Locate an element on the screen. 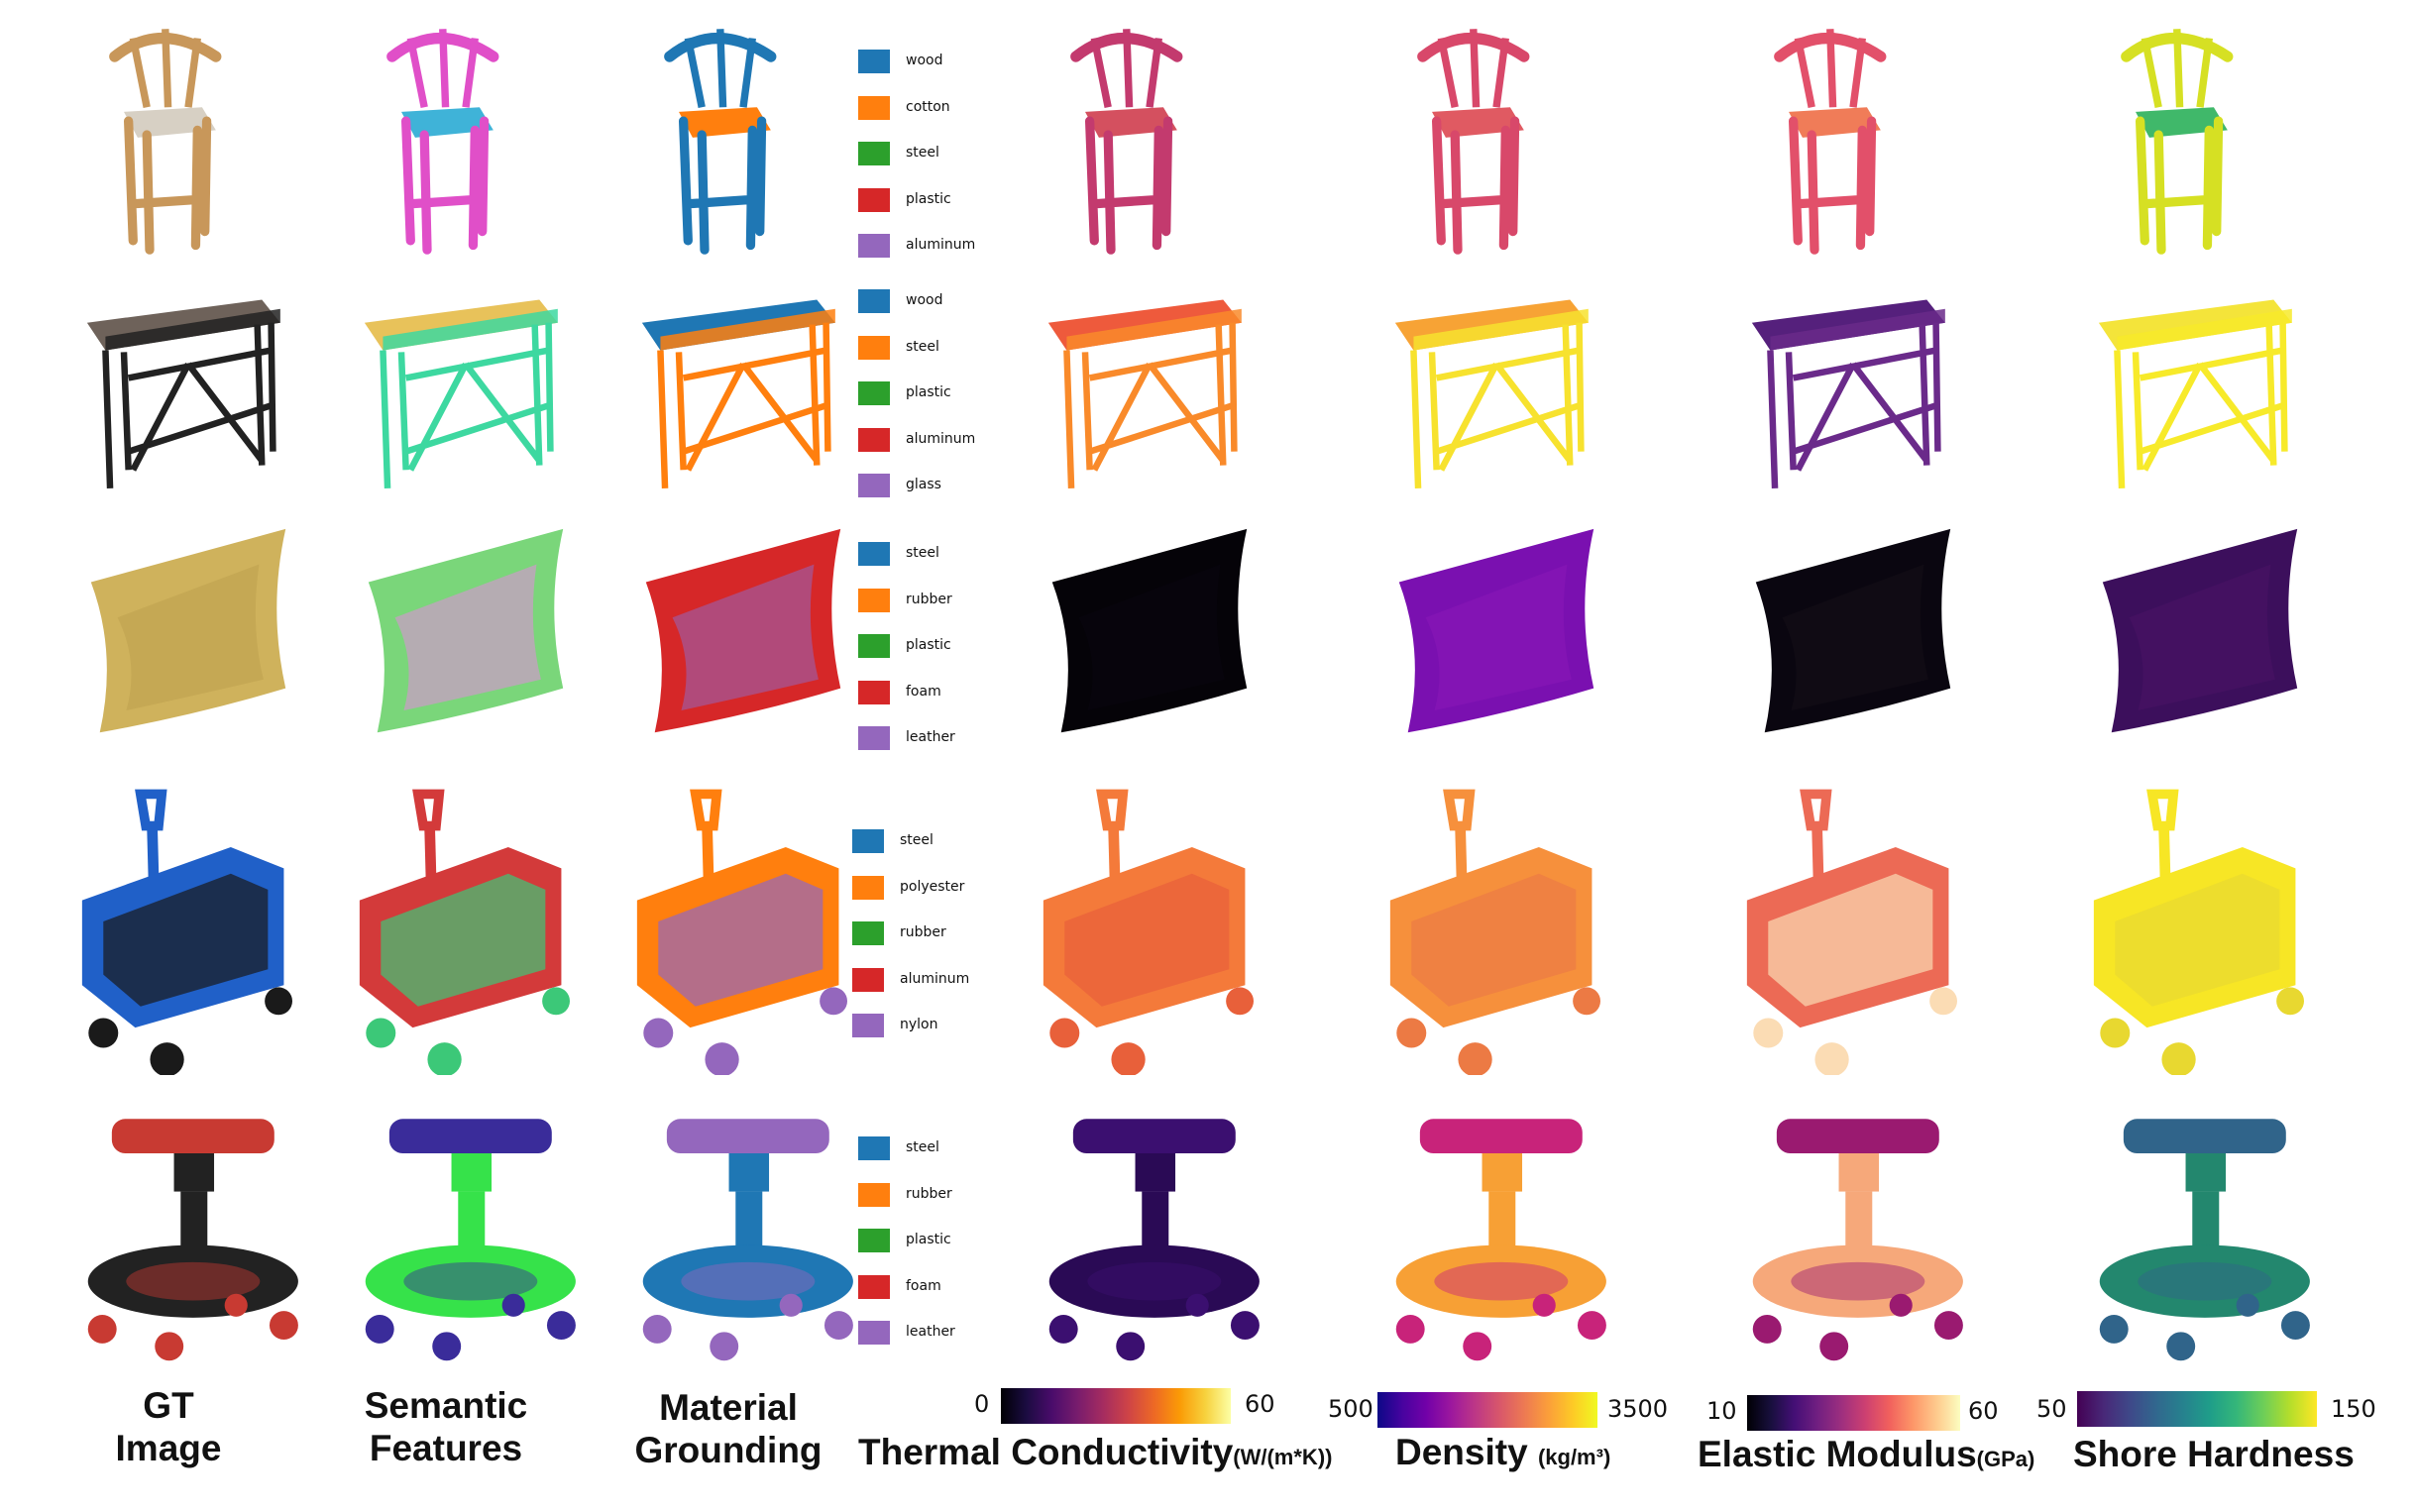 Image resolution: width=2416 pixels, height=1512 pixels. stool-hardness-render is located at coordinates (2200, 1233).